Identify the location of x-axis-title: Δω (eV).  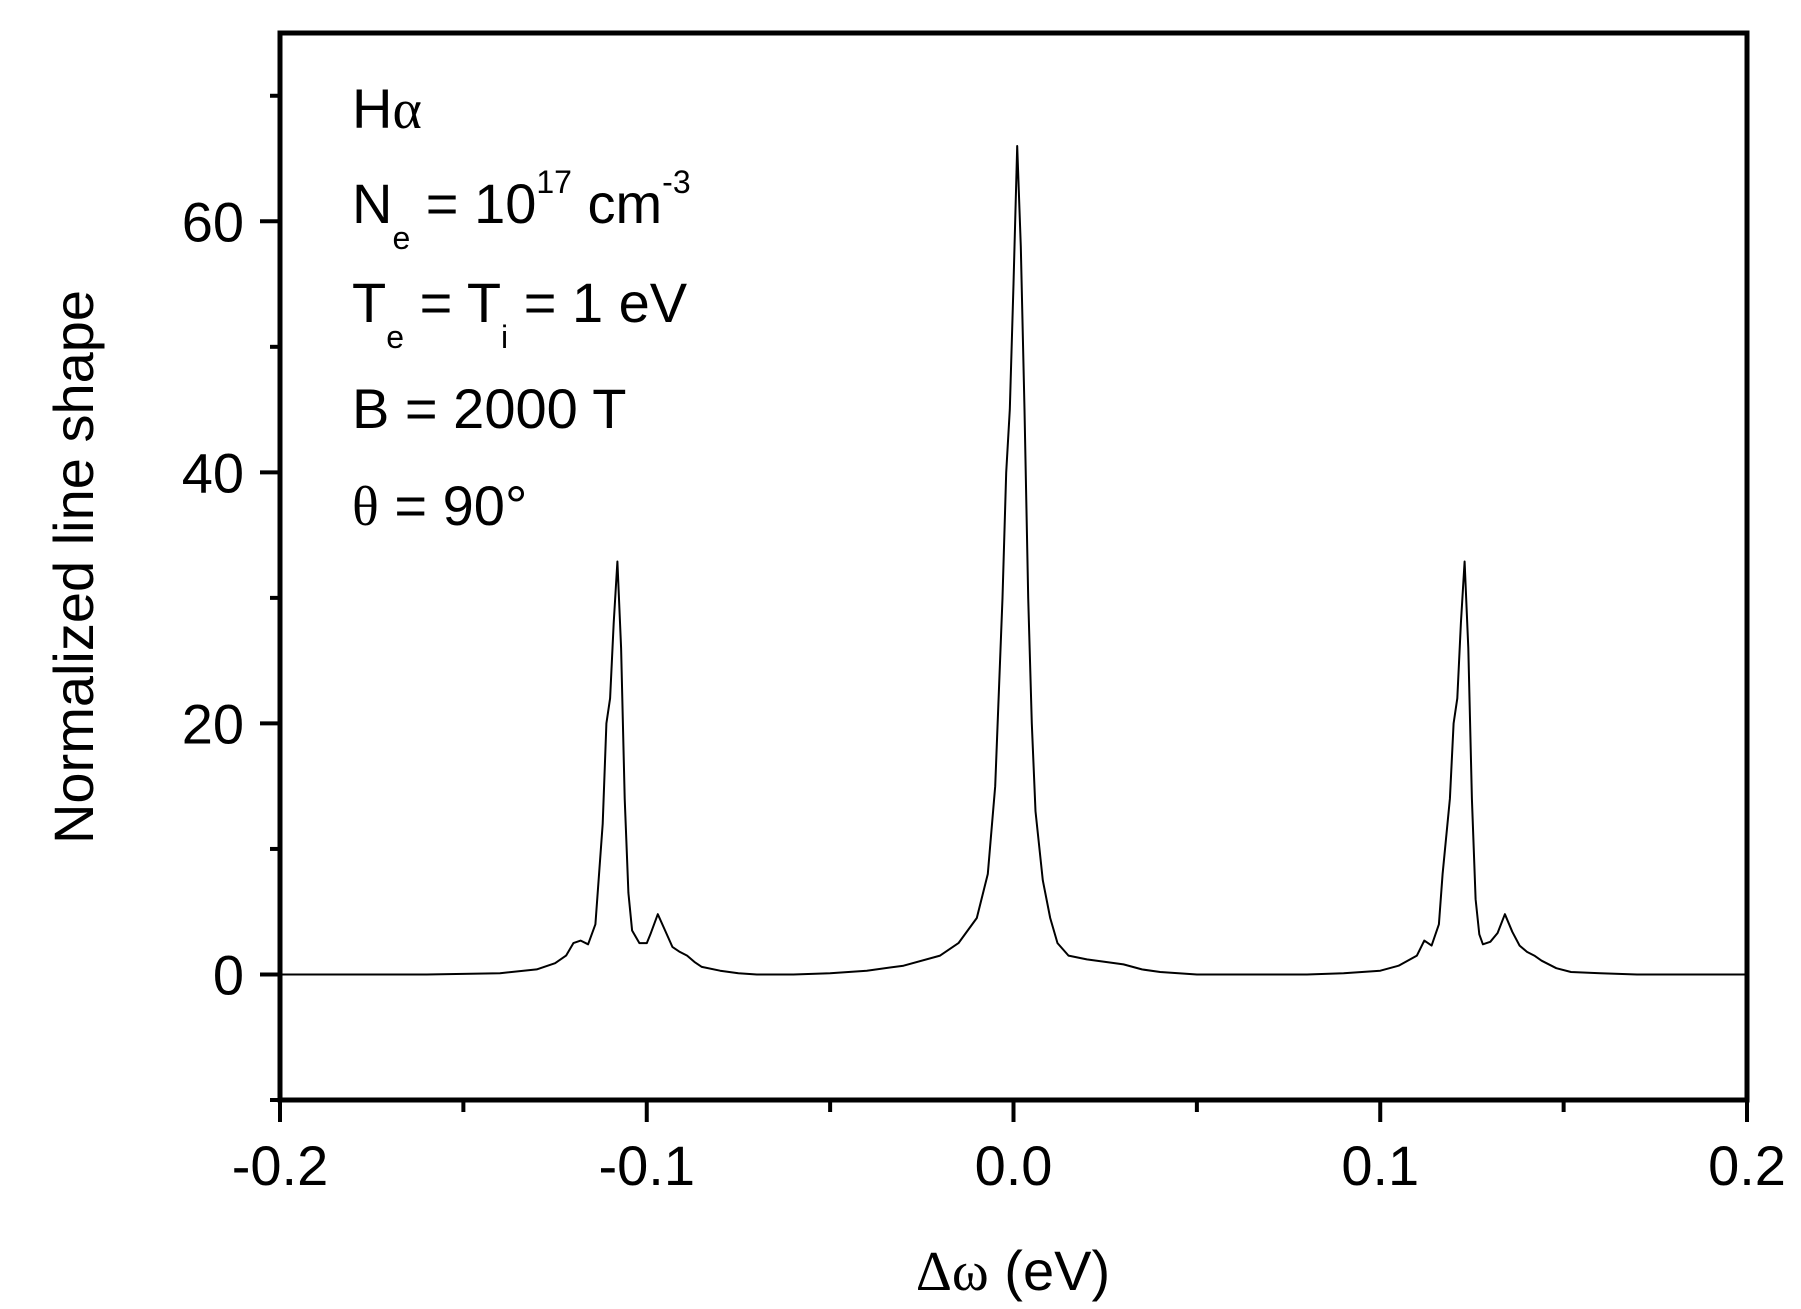
(1013, 1271).